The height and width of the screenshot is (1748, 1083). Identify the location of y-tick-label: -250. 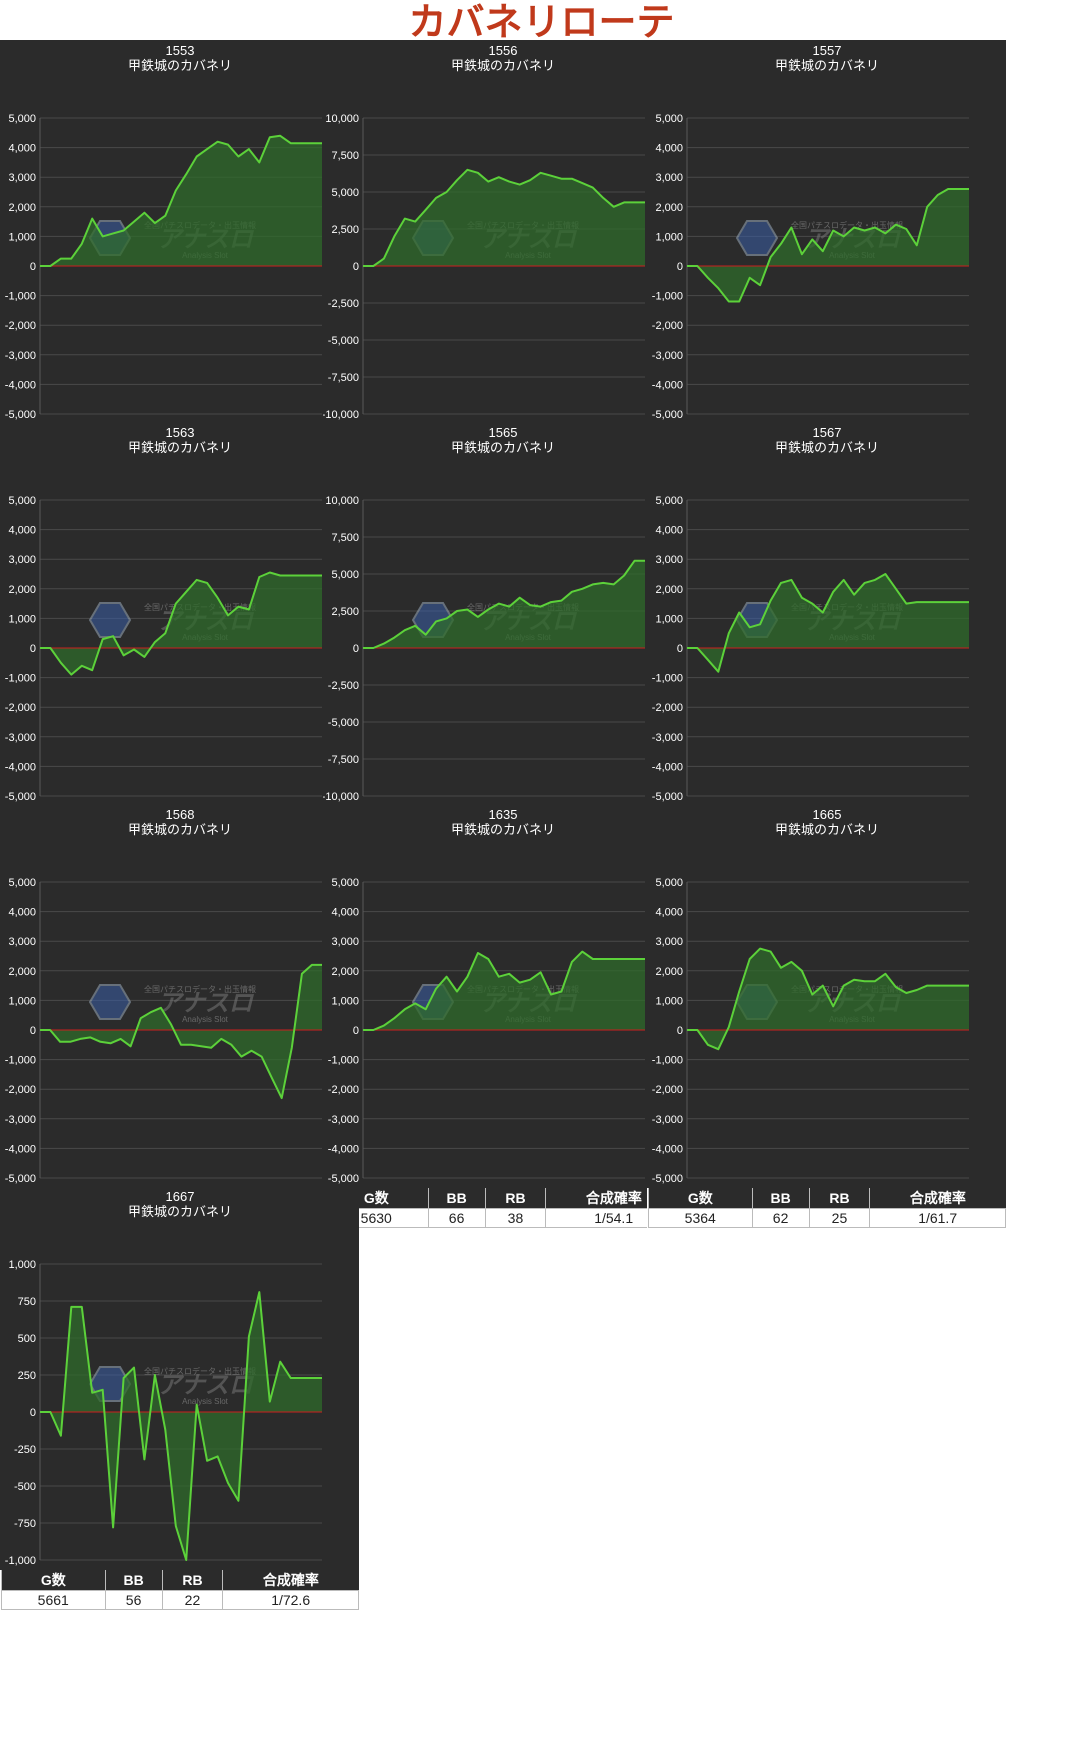
(25, 1450).